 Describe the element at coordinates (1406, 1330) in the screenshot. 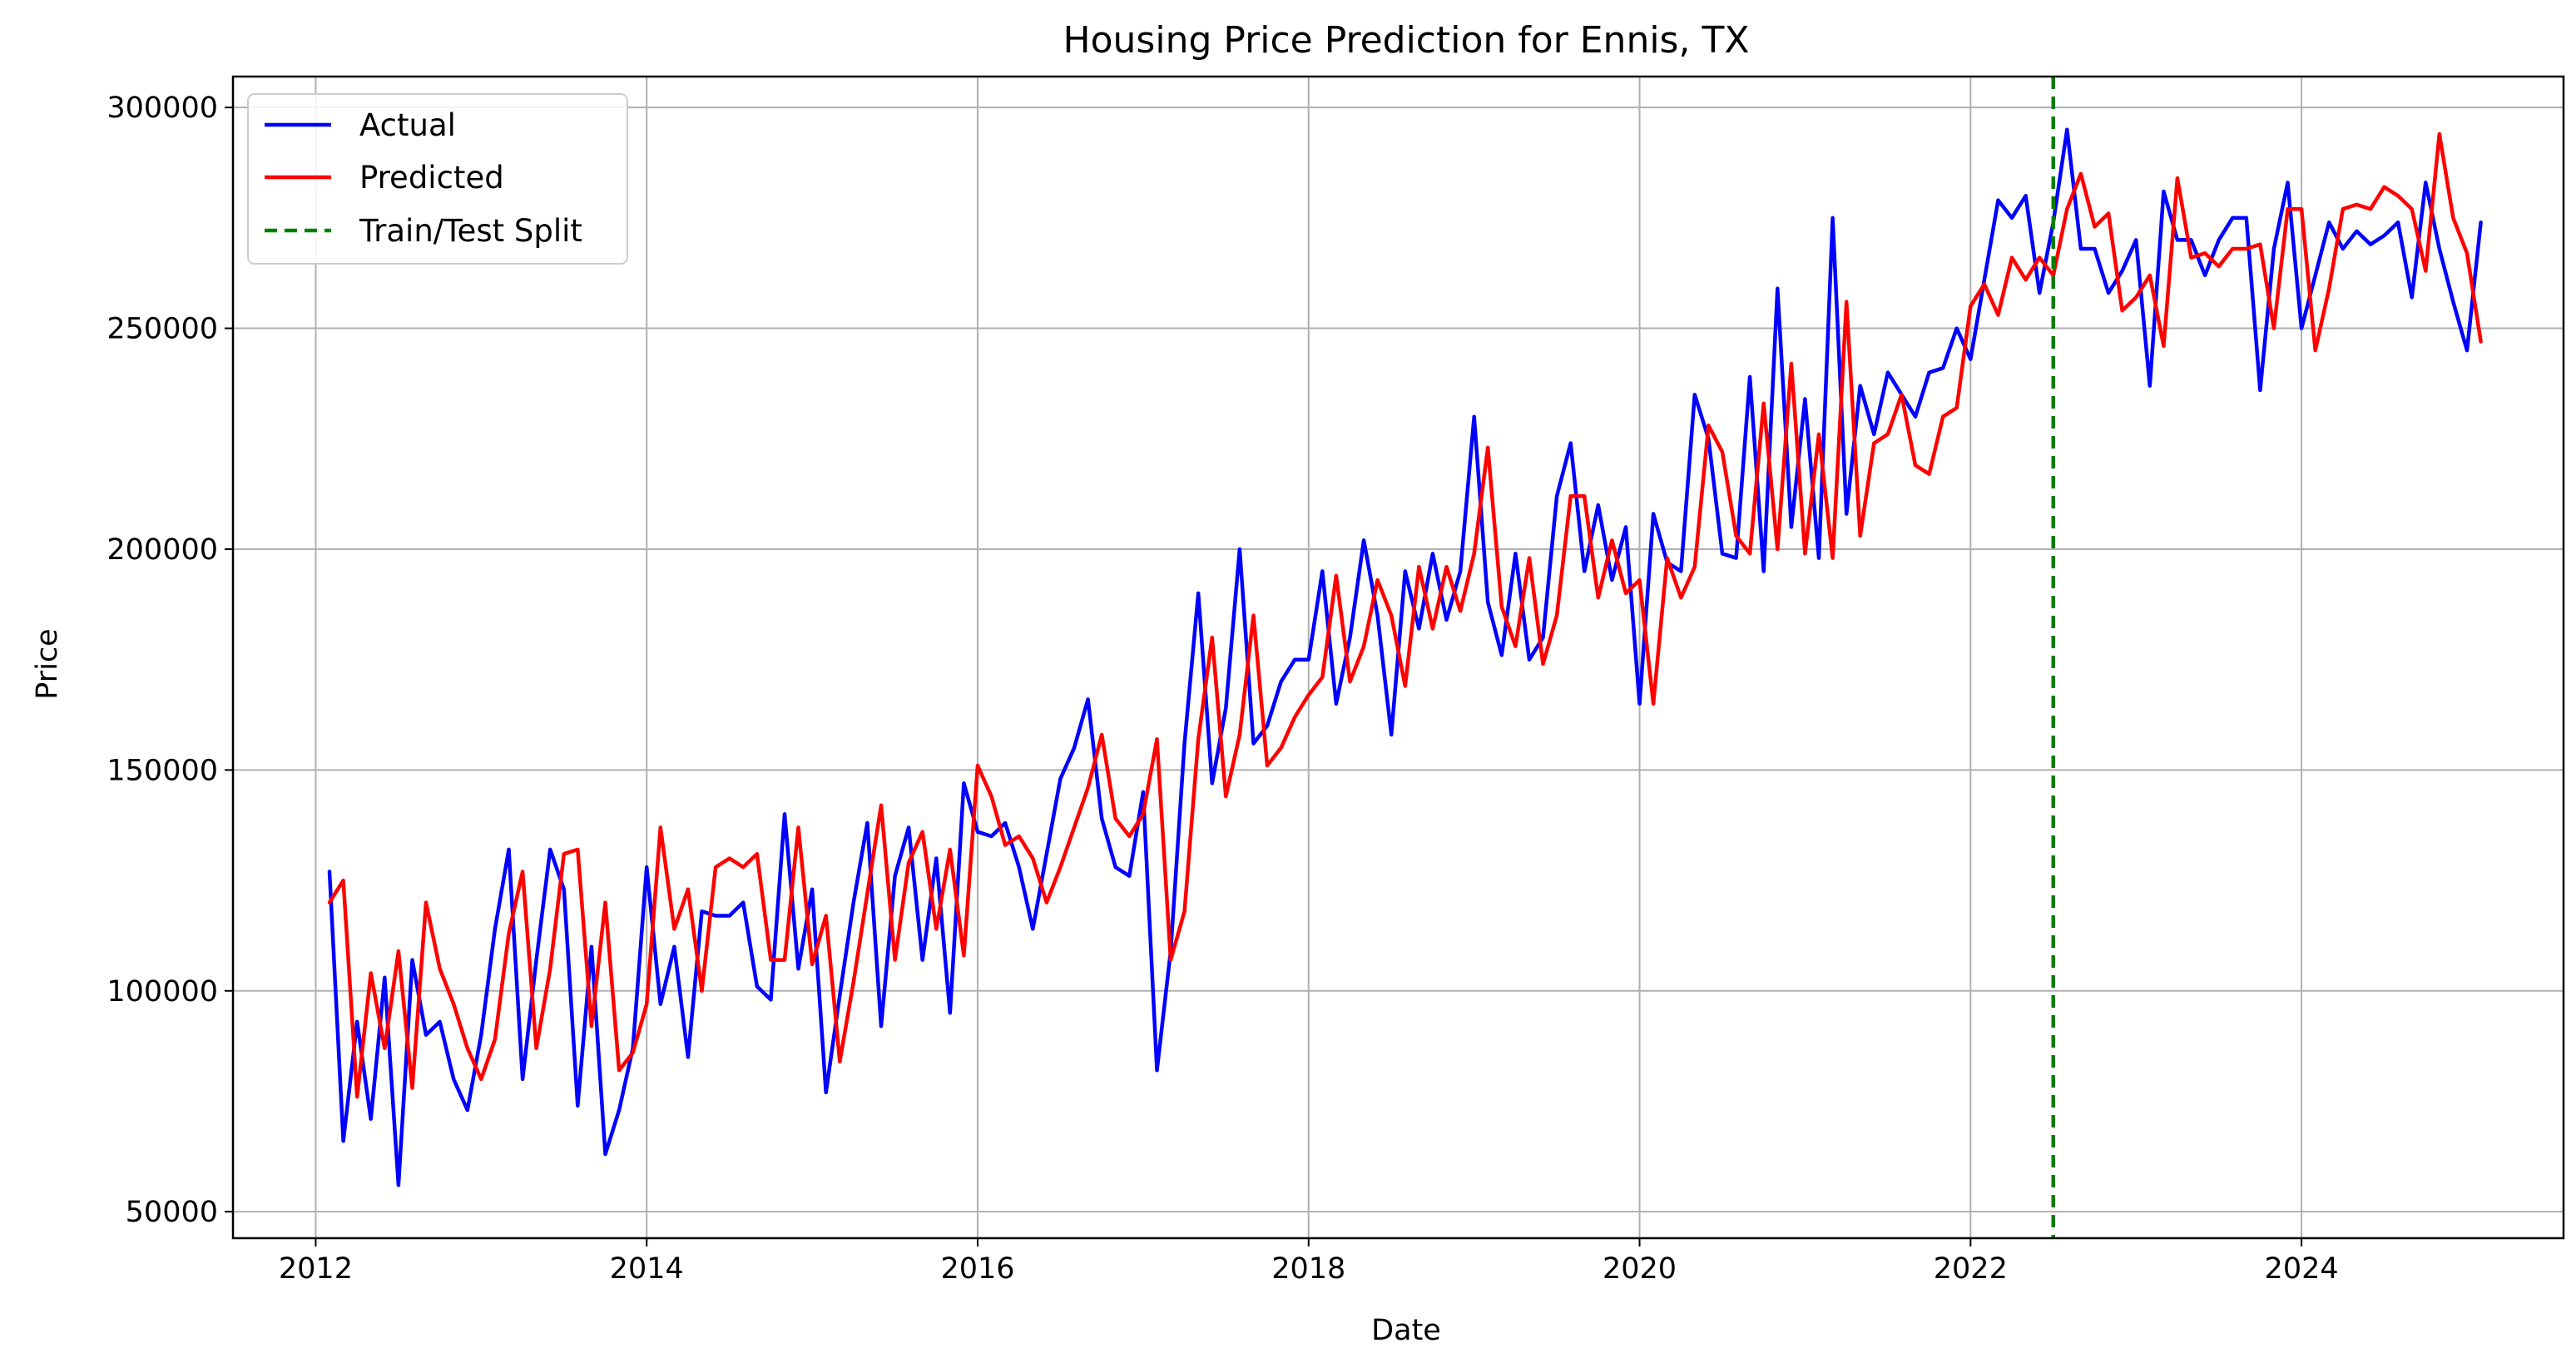

I see `x-axis-label: Date` at that location.